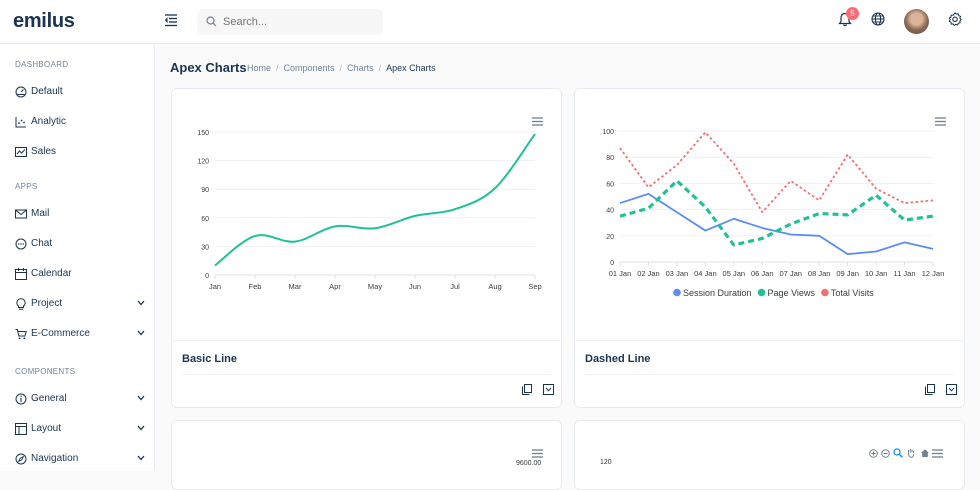 This screenshot has height=490, width=980. Describe the element at coordinates (77, 92) in the screenshot. I see `sidebar-item-default: Default` at that location.